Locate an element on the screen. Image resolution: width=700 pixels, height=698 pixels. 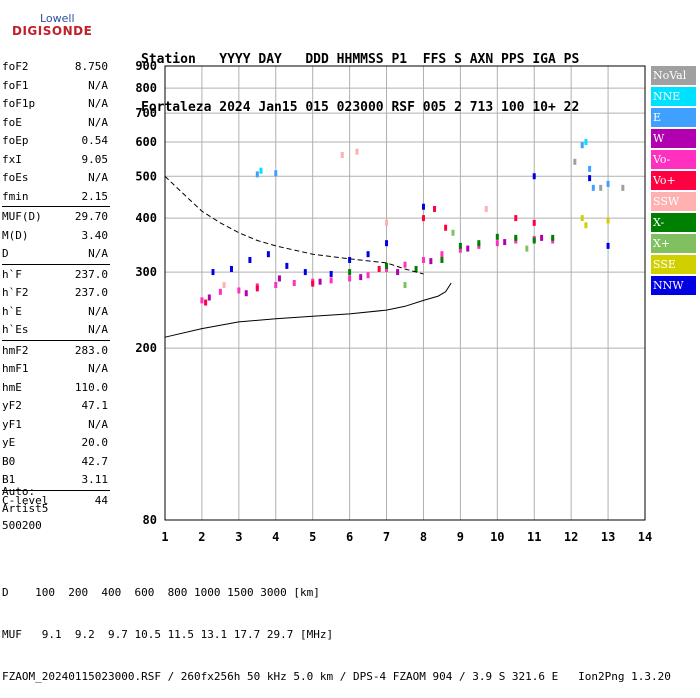
param-value: 3.11 is located at coordinates (95, 479).